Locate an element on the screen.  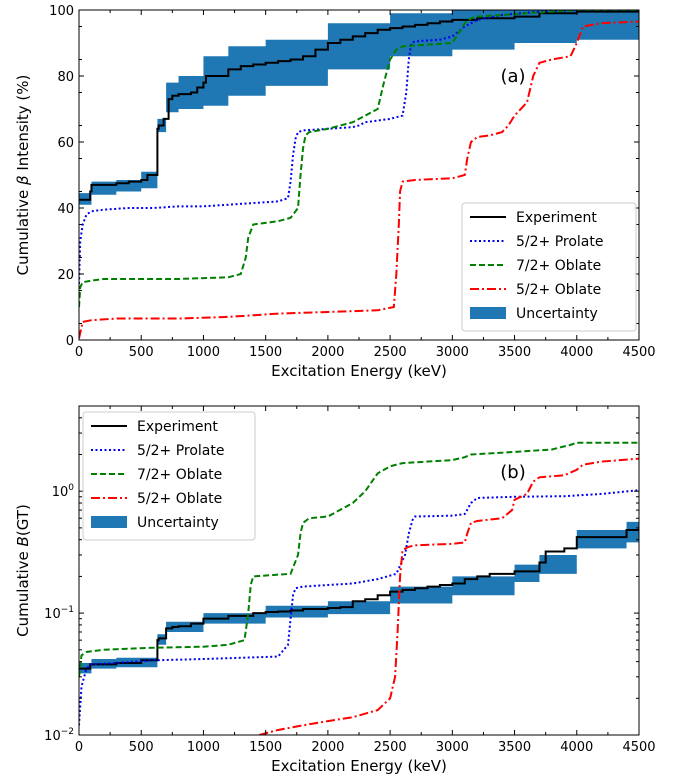
y-axis-label: Cumulative B(GT) is located at coordinates (23, 570).